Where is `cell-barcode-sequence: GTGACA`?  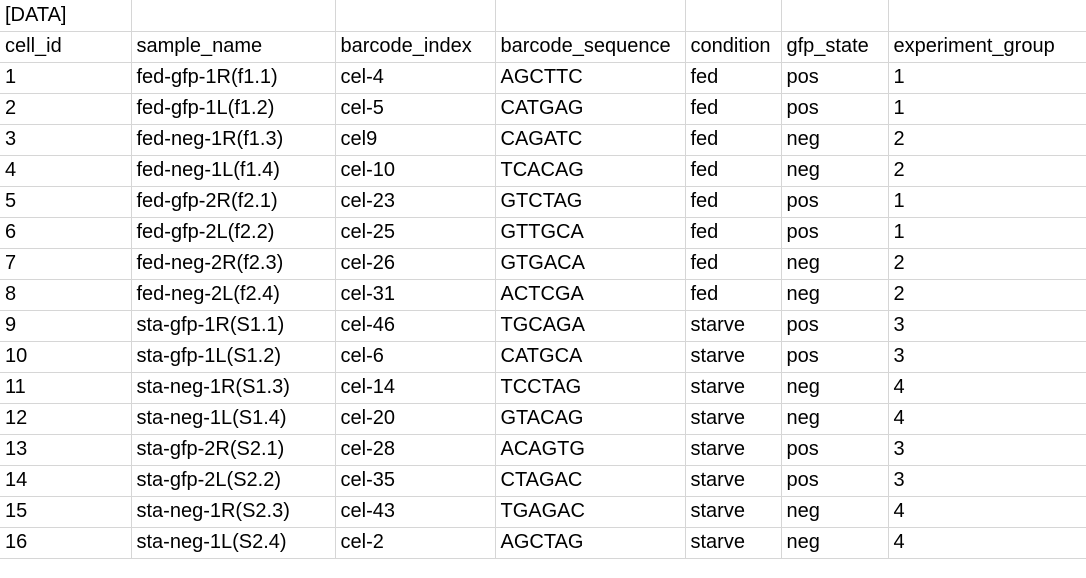
cell-barcode-sequence: GTGACA is located at coordinates (590, 263).